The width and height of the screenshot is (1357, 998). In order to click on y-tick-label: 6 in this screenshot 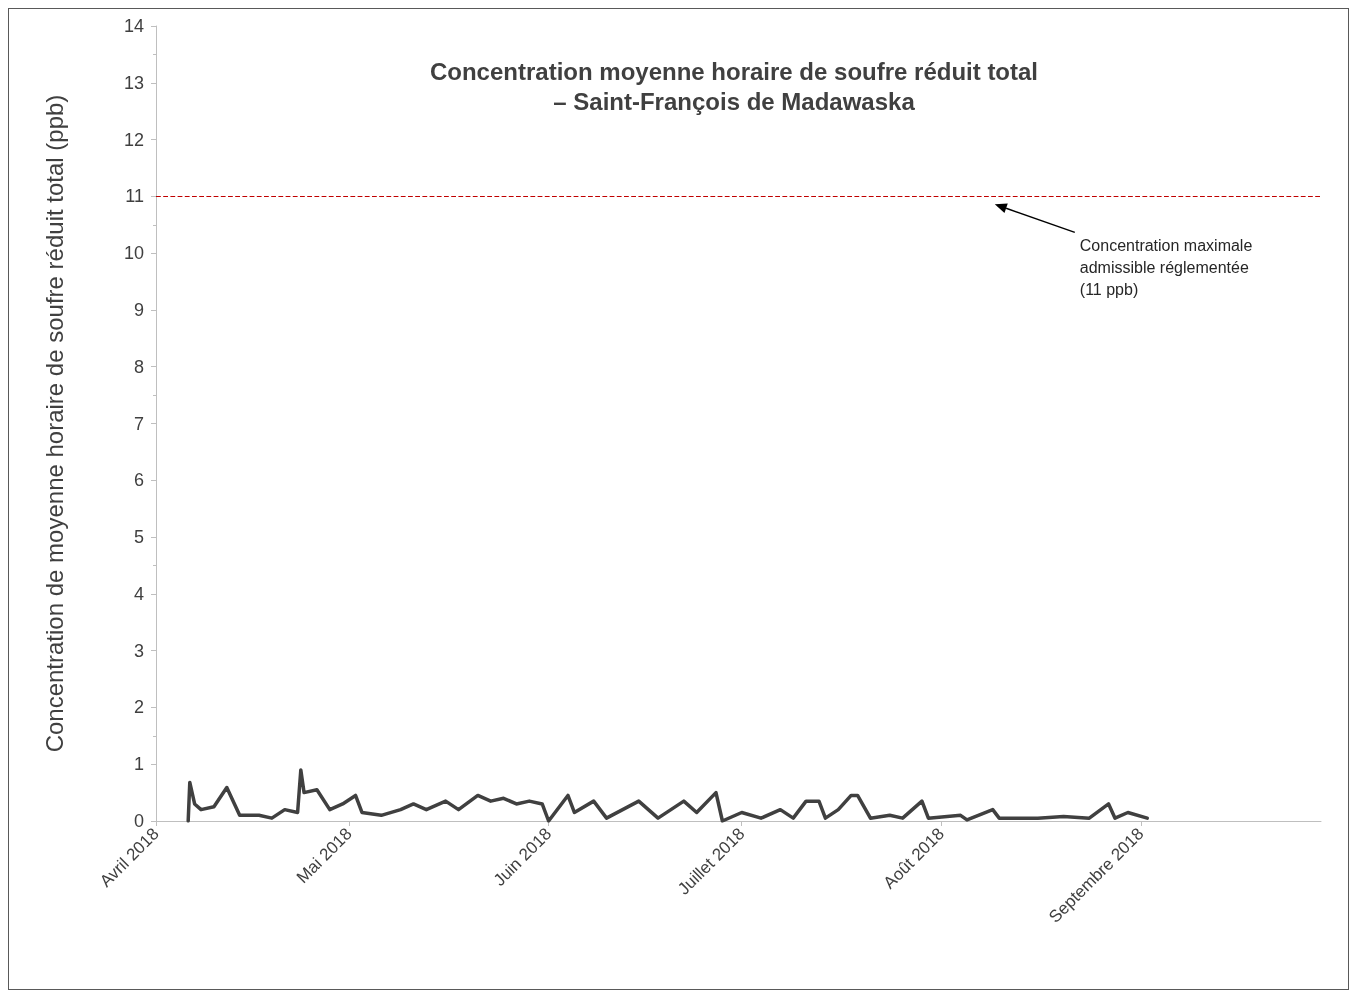, I will do `click(138, 480)`.